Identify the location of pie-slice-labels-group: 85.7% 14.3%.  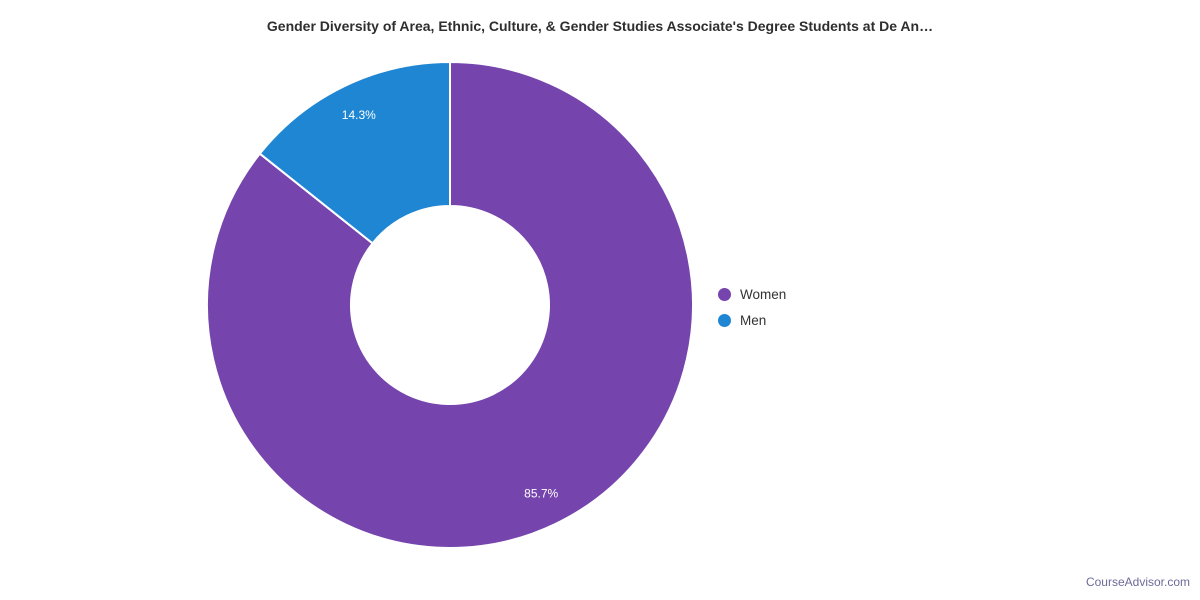
(450, 304).